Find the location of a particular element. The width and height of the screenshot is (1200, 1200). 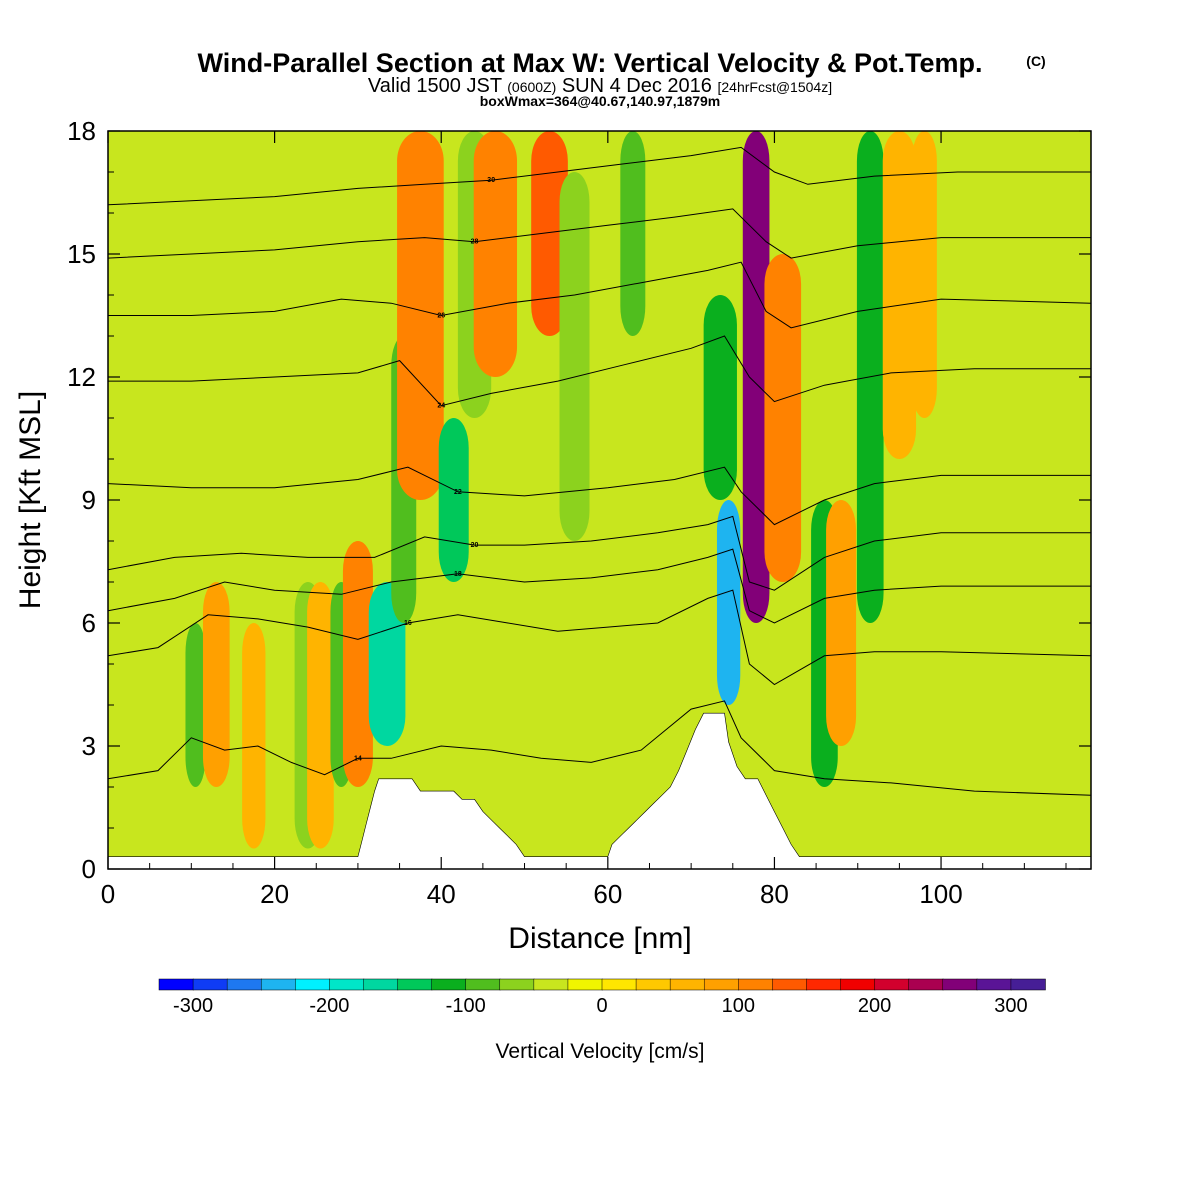

subtitle-utc: (0600Z) is located at coordinates (531, 87).